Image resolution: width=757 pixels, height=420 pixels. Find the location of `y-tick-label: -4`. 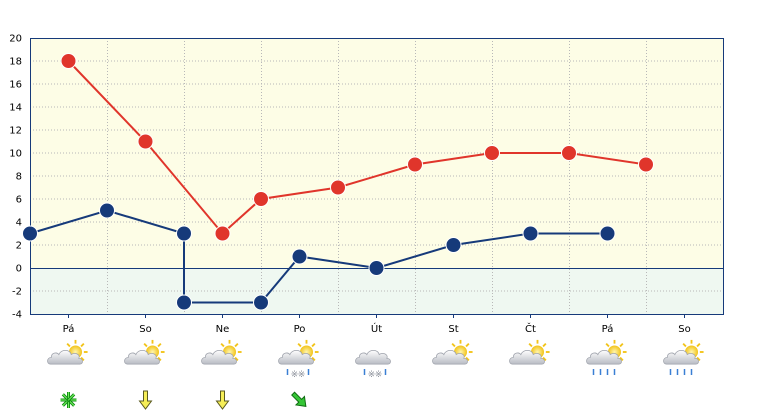

y-tick-label: -4 is located at coordinates (17, 315).